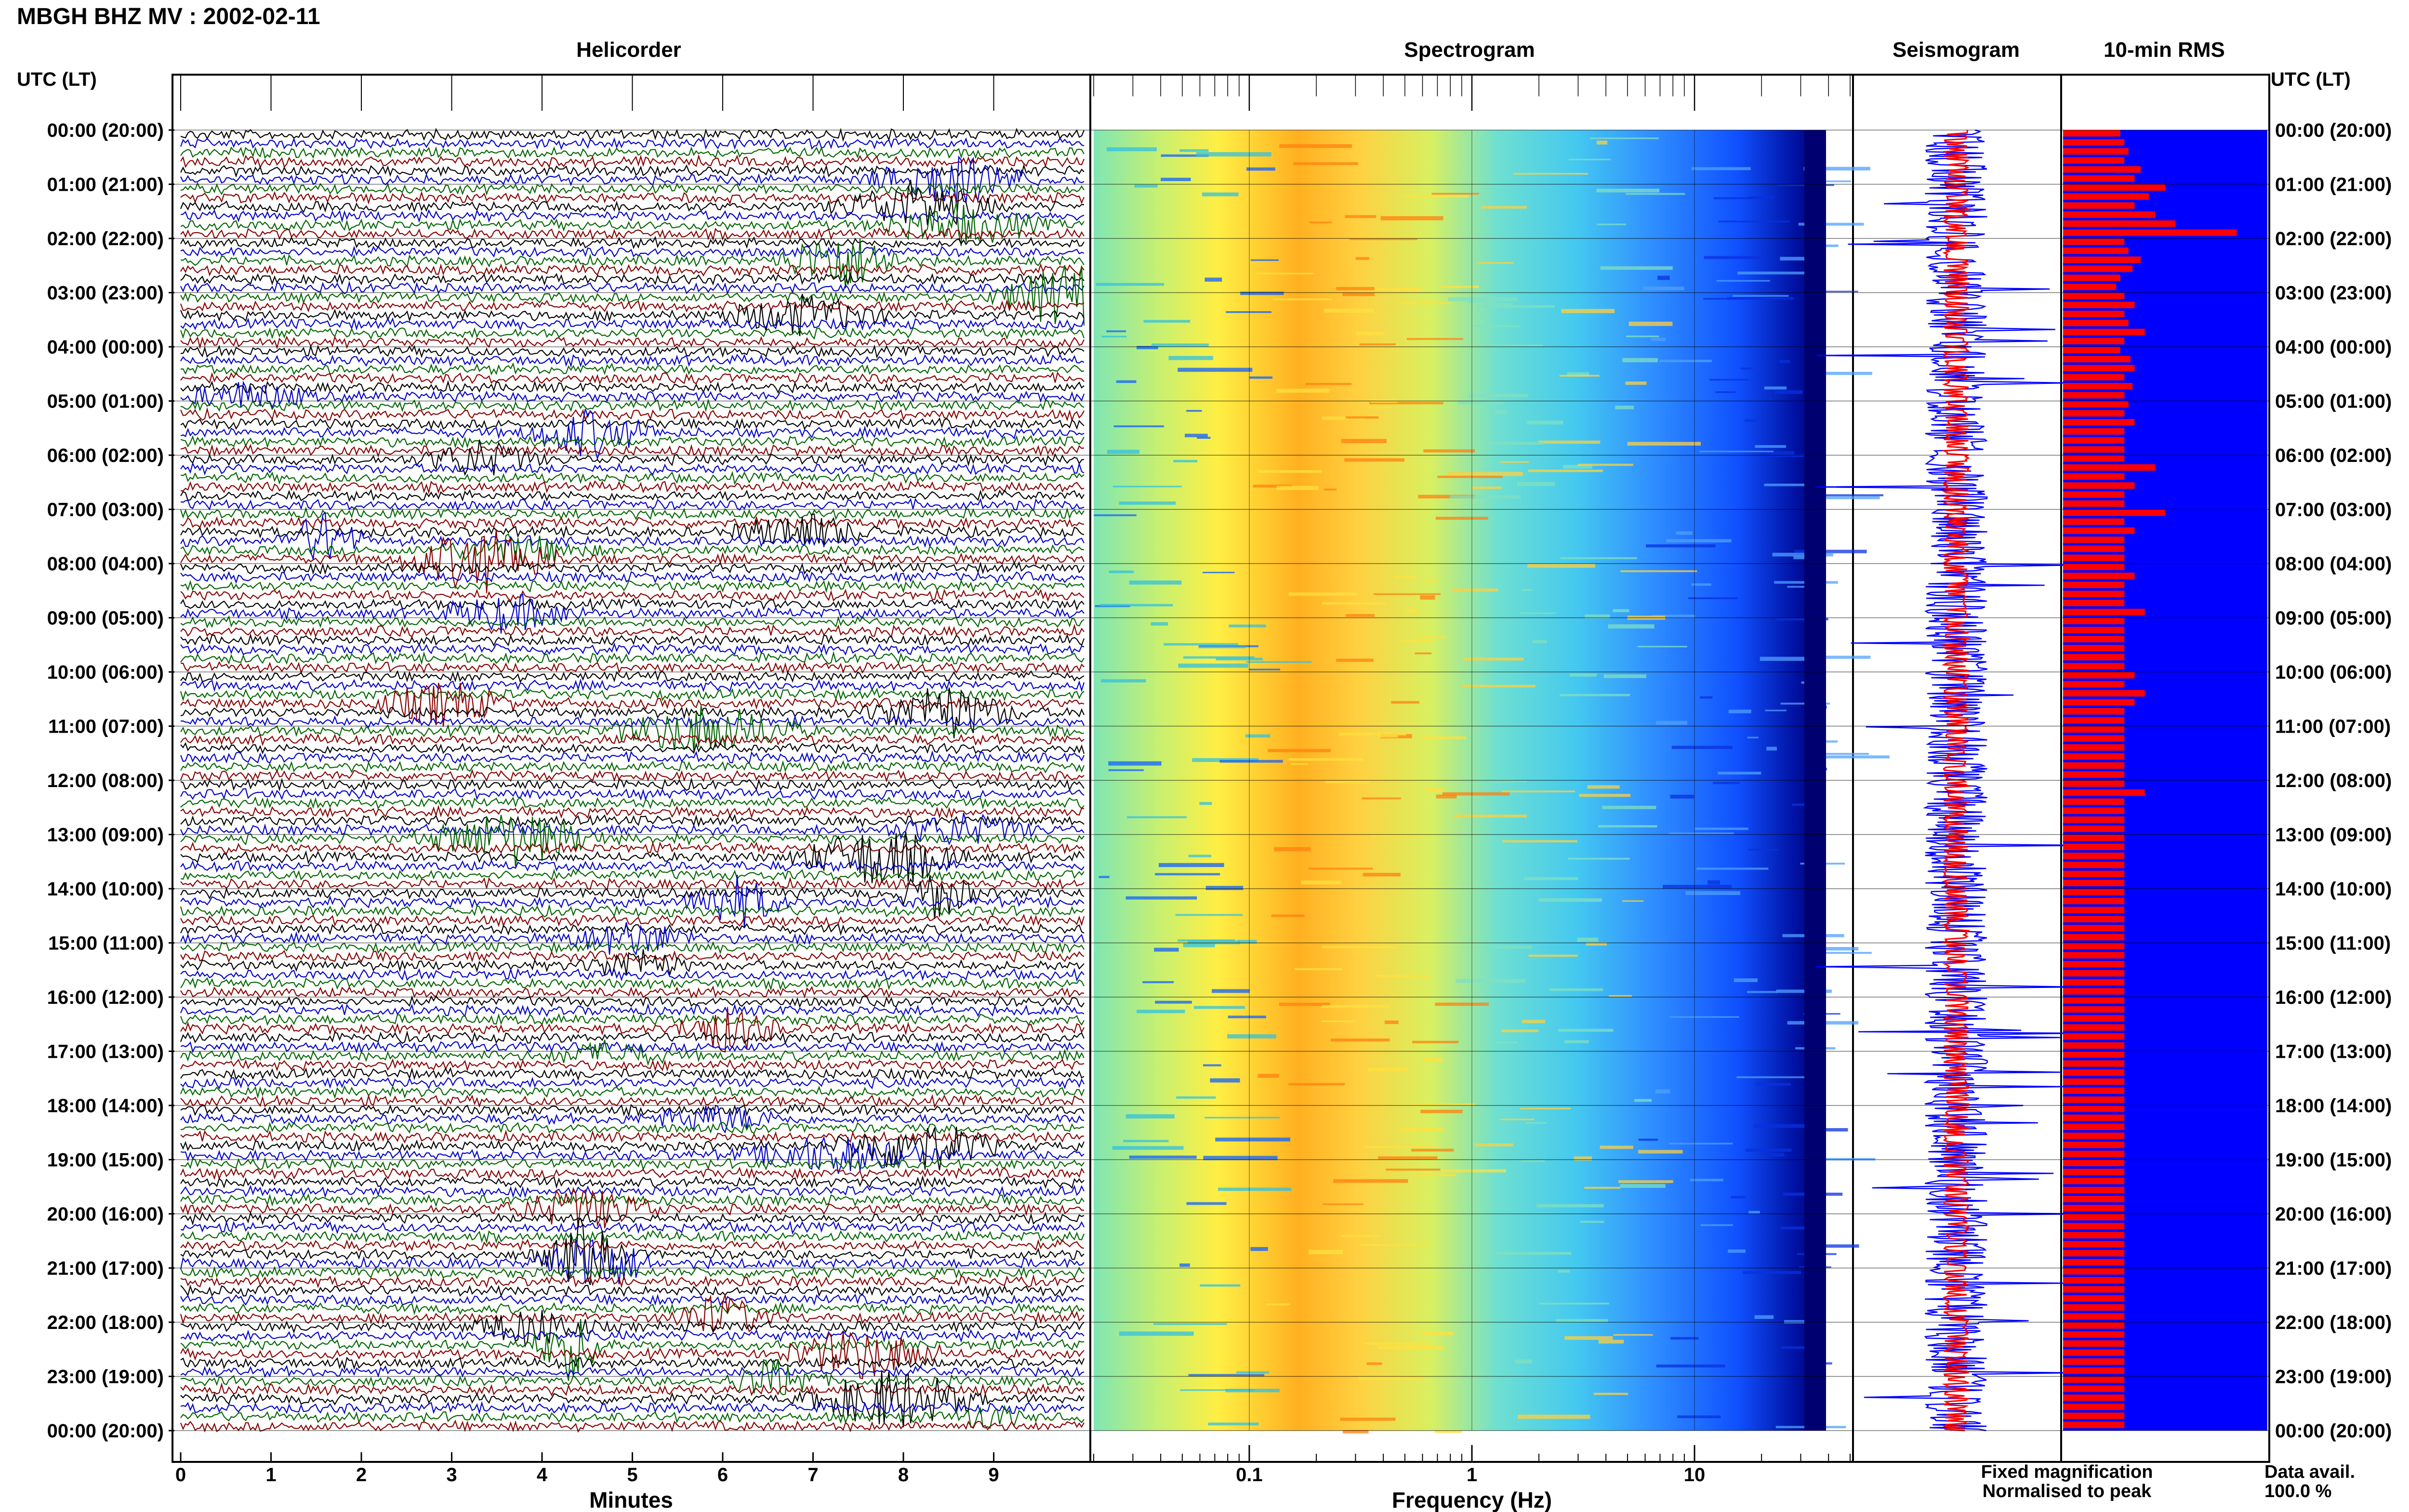  What do you see at coordinates (2333, 1268) in the screenshot?
I see `hour-label-right: 21:00 (17:00)` at bounding box center [2333, 1268].